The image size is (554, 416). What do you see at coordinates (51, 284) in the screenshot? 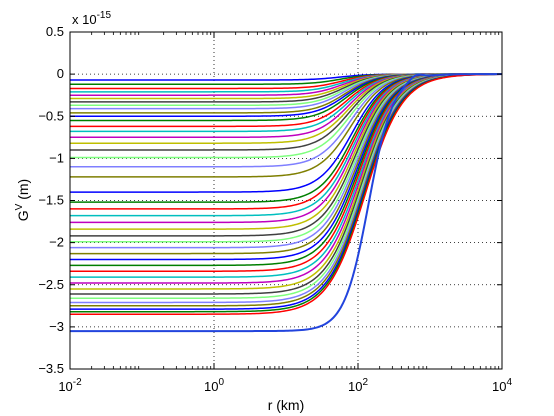
I see `y-tick-label: −2.5` at bounding box center [51, 284].